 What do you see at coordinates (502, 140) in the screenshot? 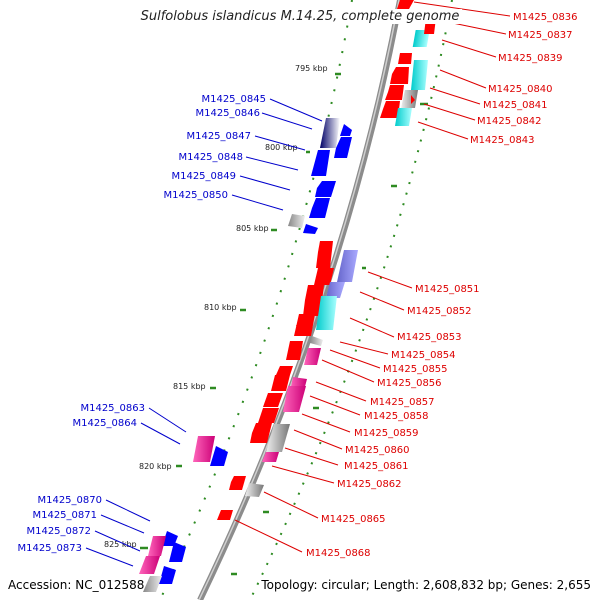
I see `gene-label: M1425_0843` at bounding box center [502, 140].